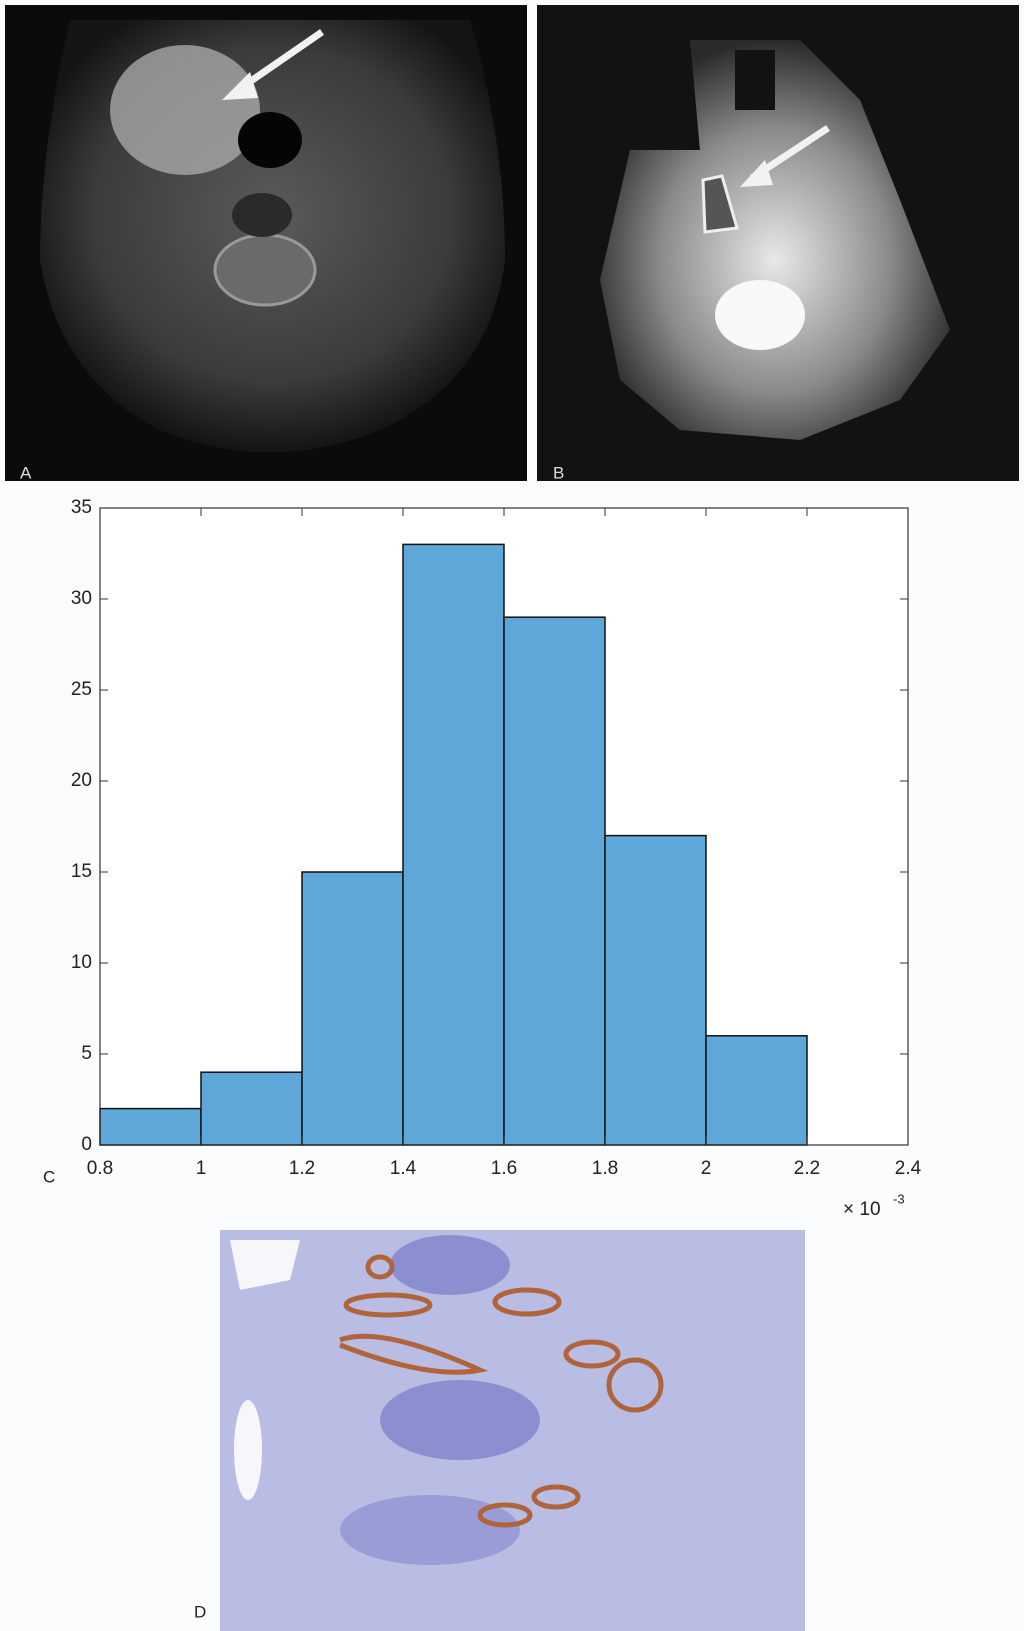 This screenshot has height=1631, width=1024. Describe the element at coordinates (899, 1198) in the screenshot. I see `x-multiplier-exponent: -3` at that location.